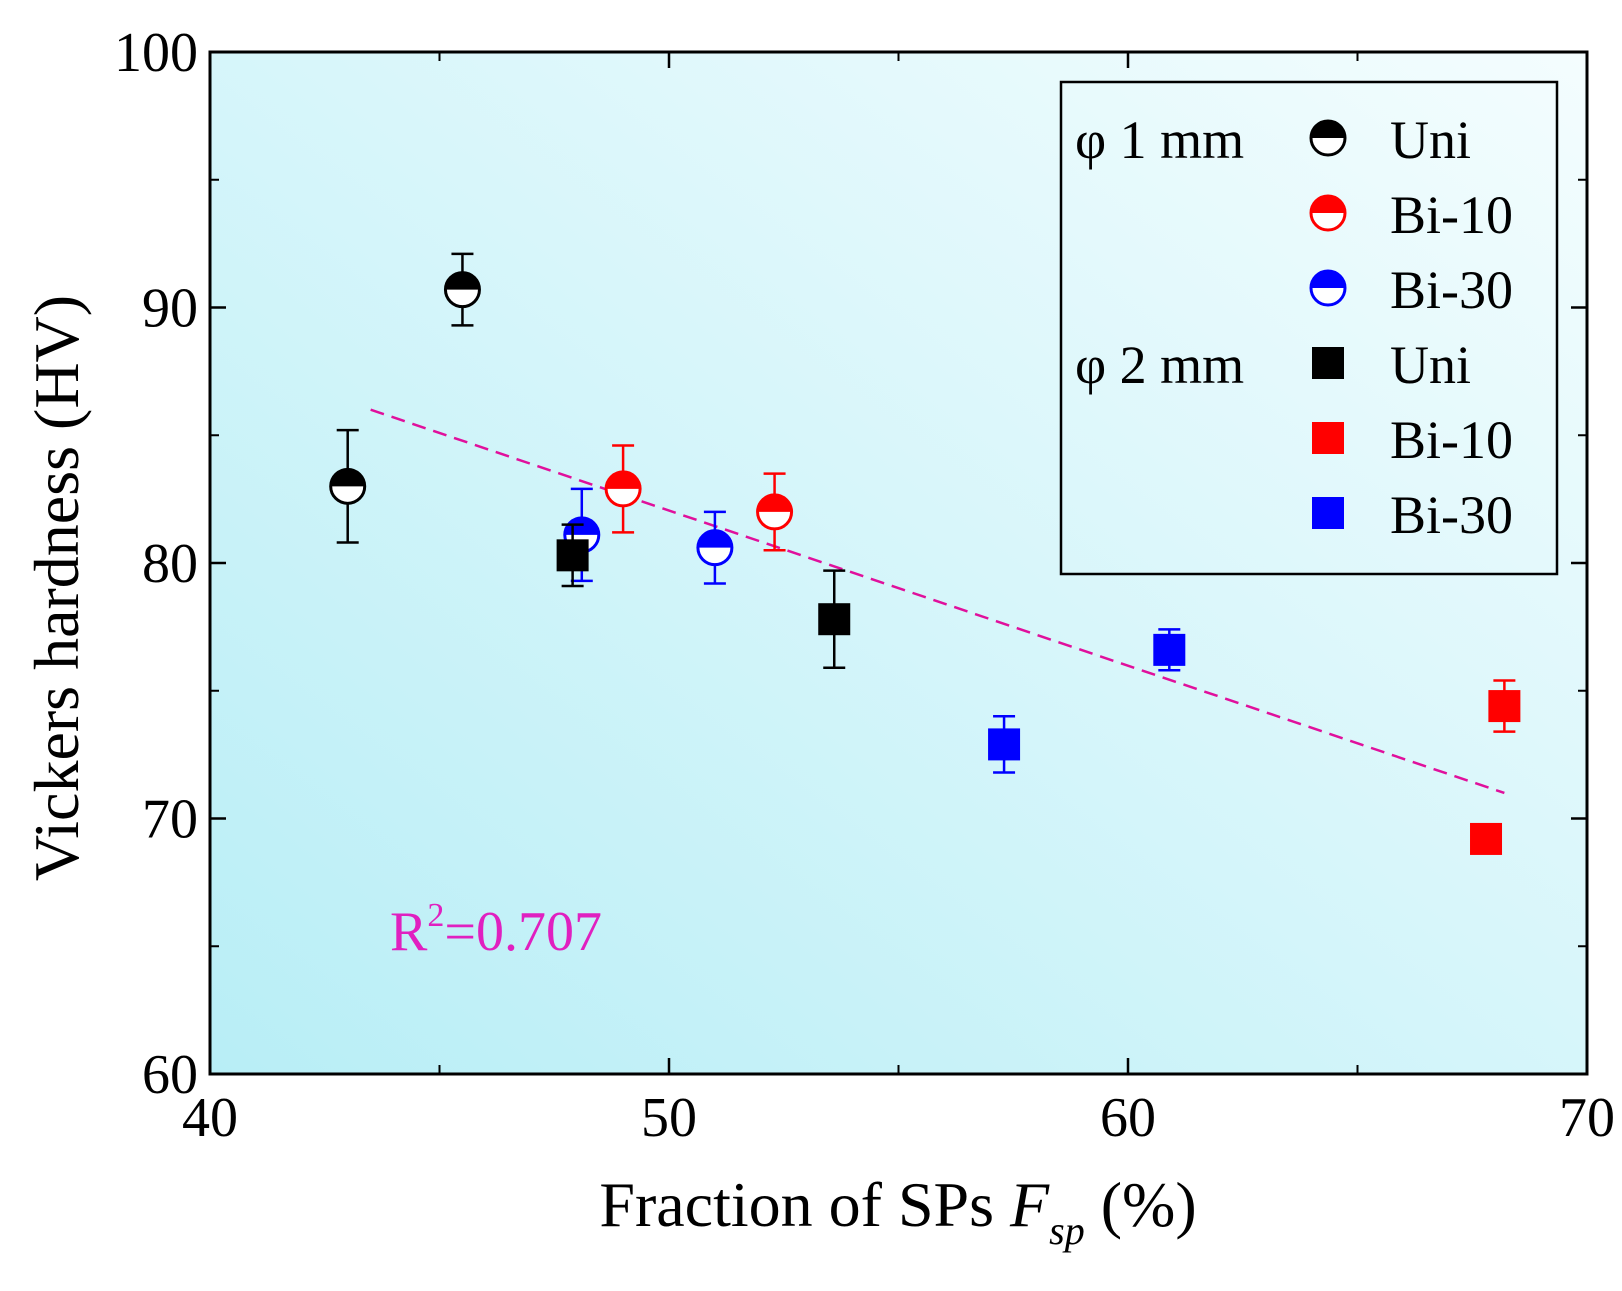  What do you see at coordinates (156, 53) in the screenshot?
I see `y-tick-label: 100` at bounding box center [156, 53].